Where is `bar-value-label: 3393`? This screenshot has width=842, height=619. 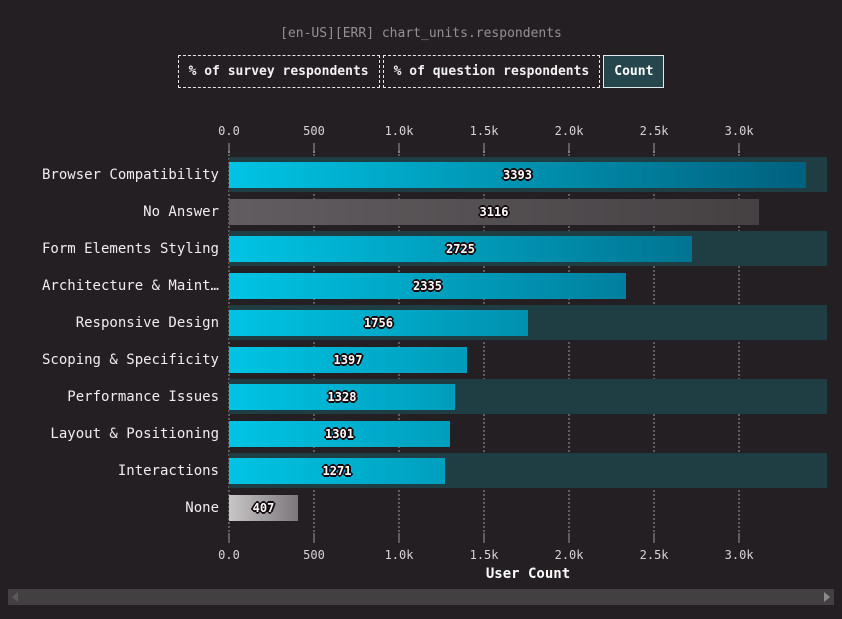
bar-value-label: 3393 is located at coordinates (517, 175).